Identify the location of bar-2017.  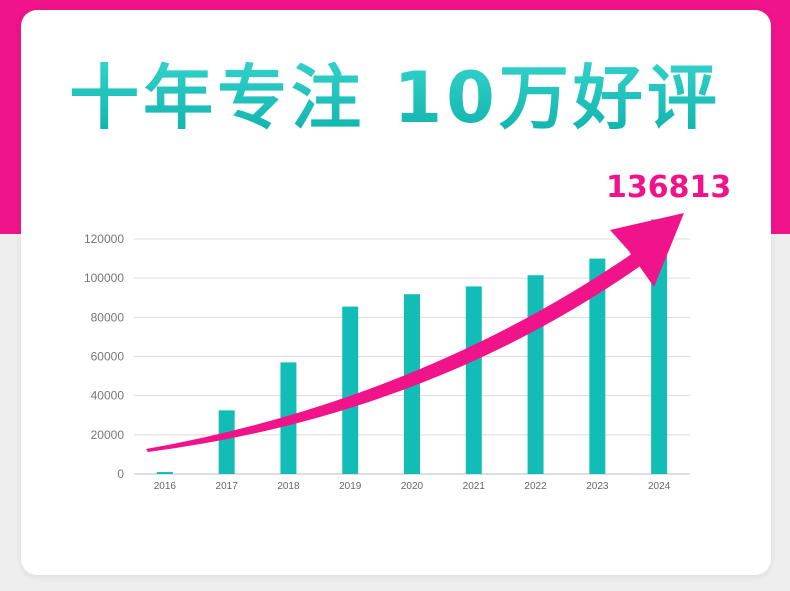
(226, 442).